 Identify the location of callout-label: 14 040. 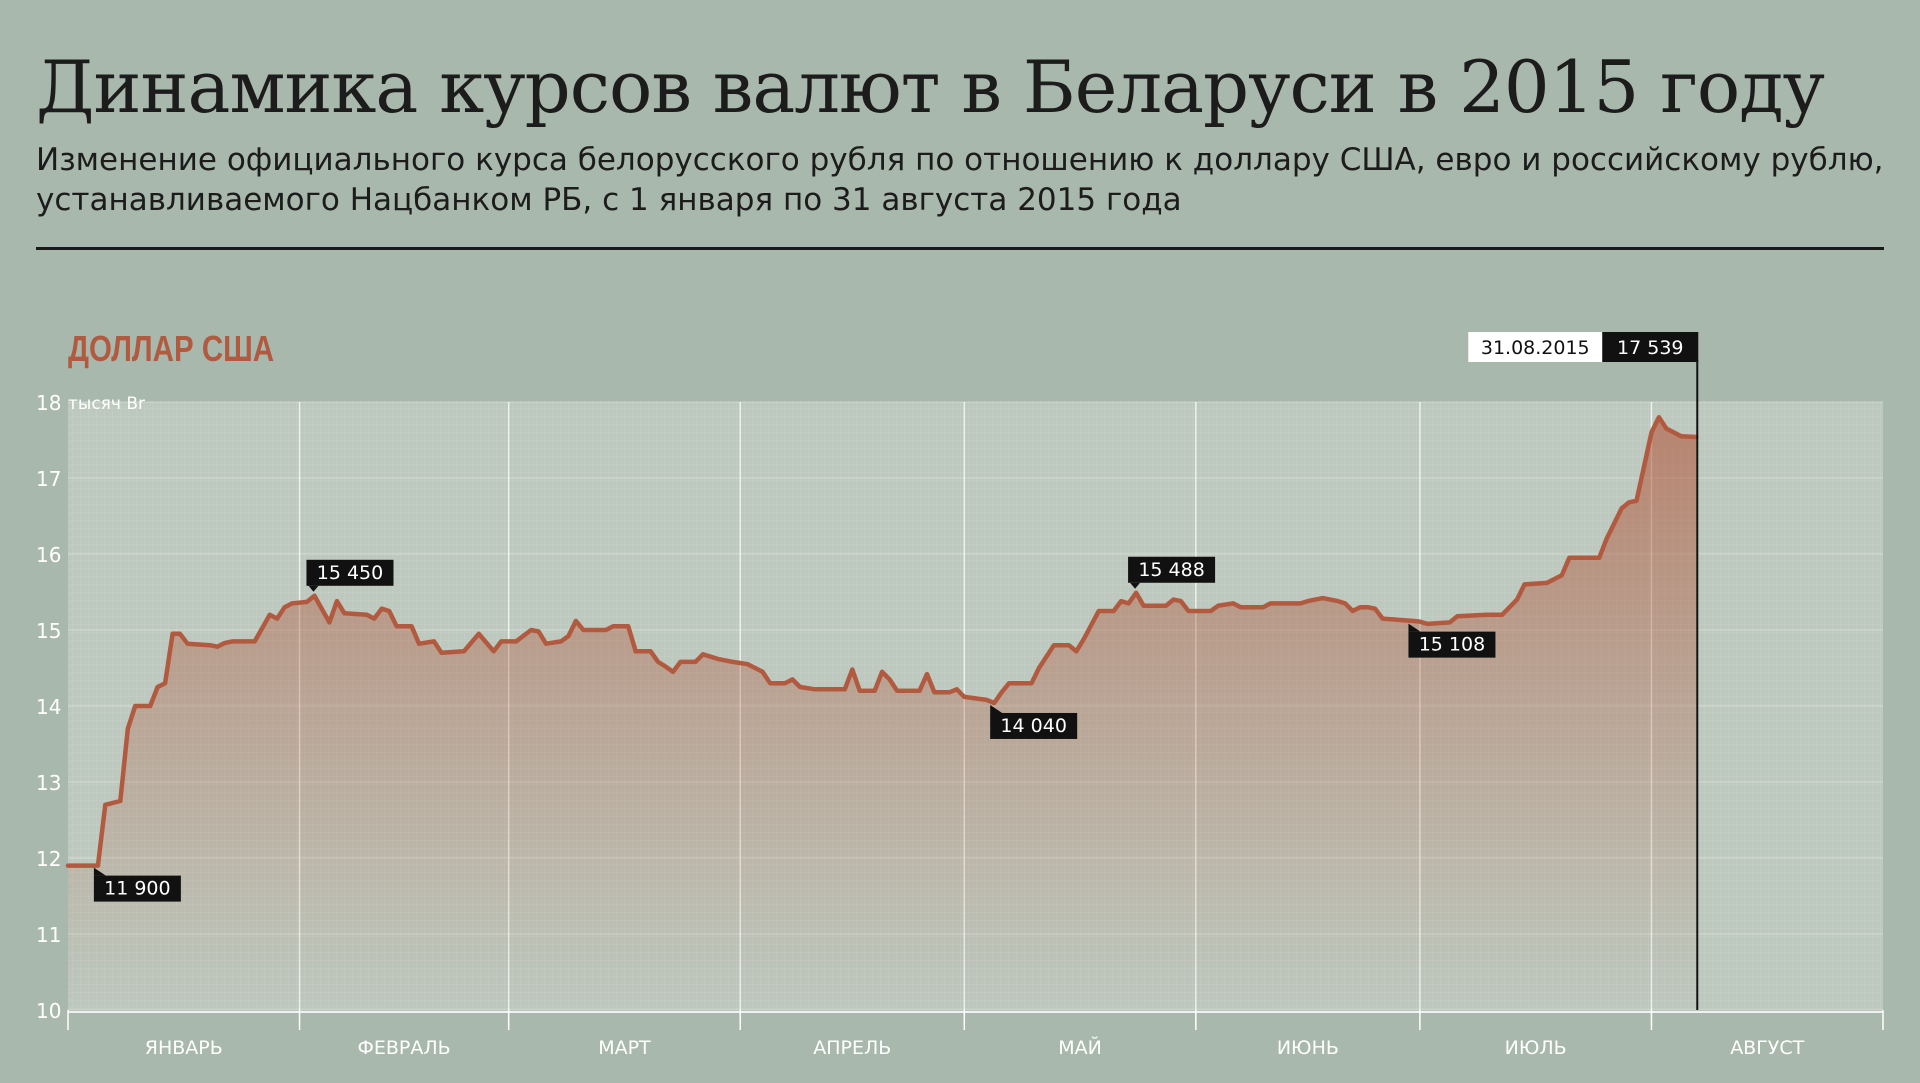
(1033, 726).